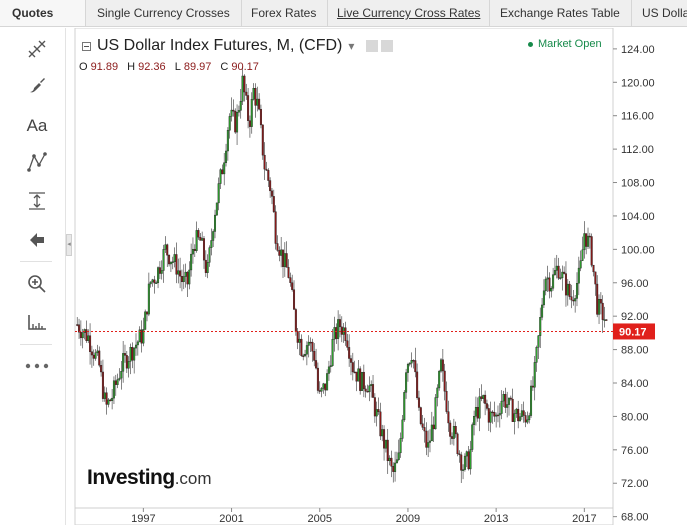 Image resolution: width=687 pixels, height=525 pixels. Describe the element at coordinates (37, 240) in the screenshot. I see `back-arrow-icon` at that location.